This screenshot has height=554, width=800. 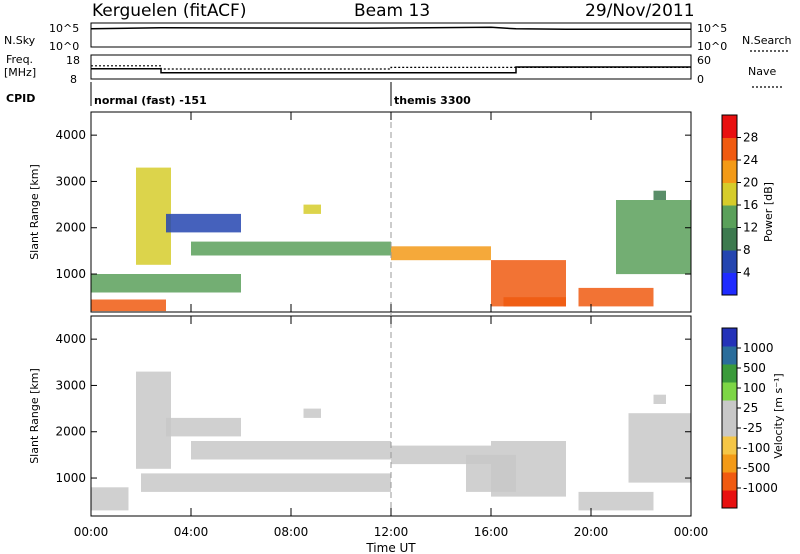 What do you see at coordinates (768, 212) in the screenshot?
I see `power-colorbar-label: Power [dB]` at bounding box center [768, 212].